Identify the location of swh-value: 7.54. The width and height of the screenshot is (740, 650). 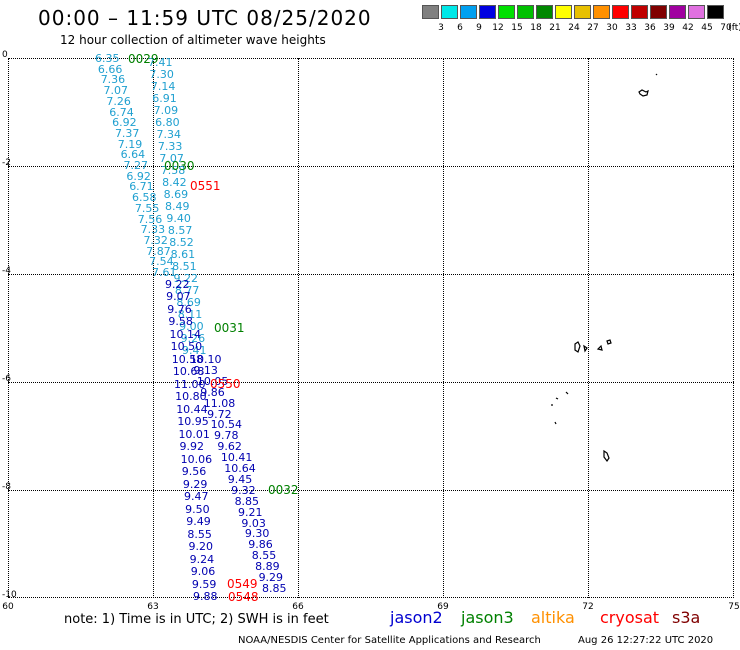
(161, 262).